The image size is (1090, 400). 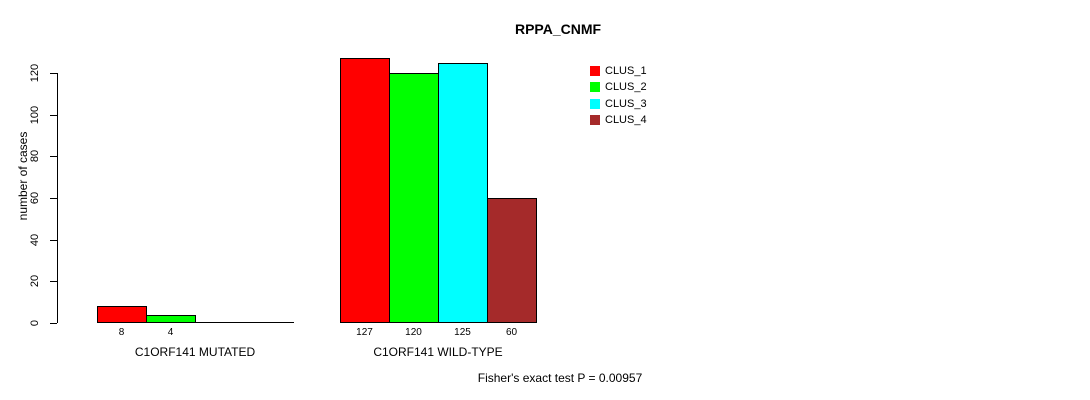 I want to click on legend-label: CLUS_2, so click(x=626, y=87).